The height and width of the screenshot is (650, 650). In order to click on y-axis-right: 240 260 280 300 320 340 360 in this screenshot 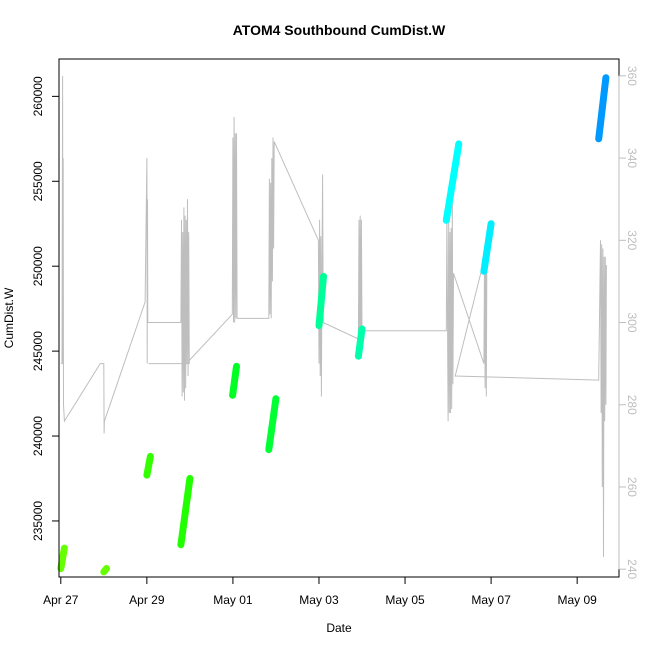, I will do `click(628, 323)`.